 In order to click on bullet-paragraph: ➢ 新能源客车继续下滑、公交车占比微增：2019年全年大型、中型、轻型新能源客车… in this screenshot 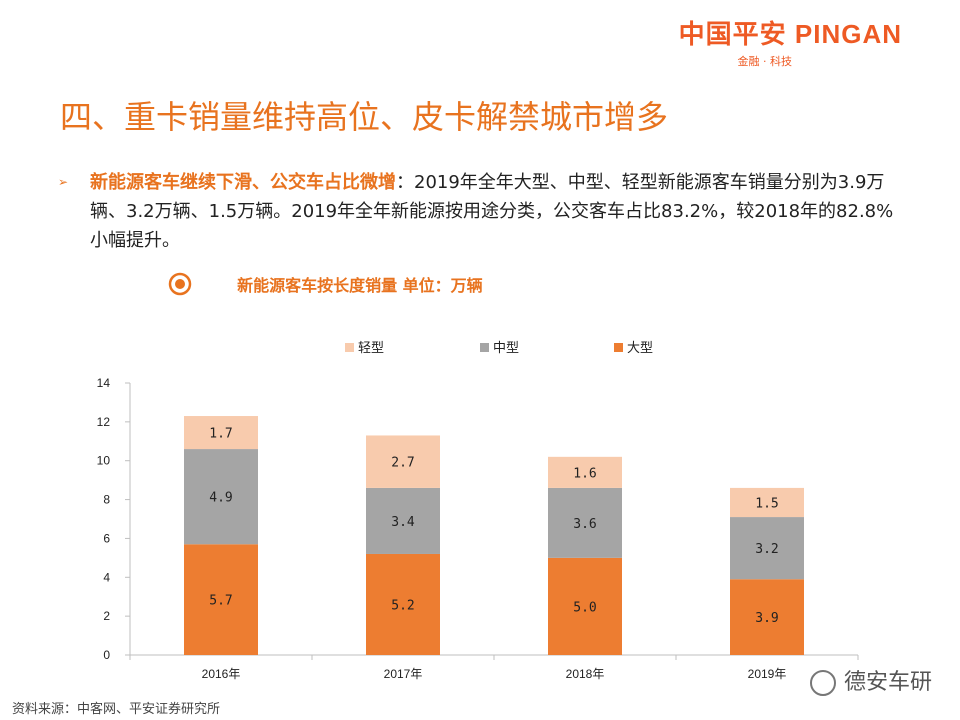, I will do `click(478, 211)`.